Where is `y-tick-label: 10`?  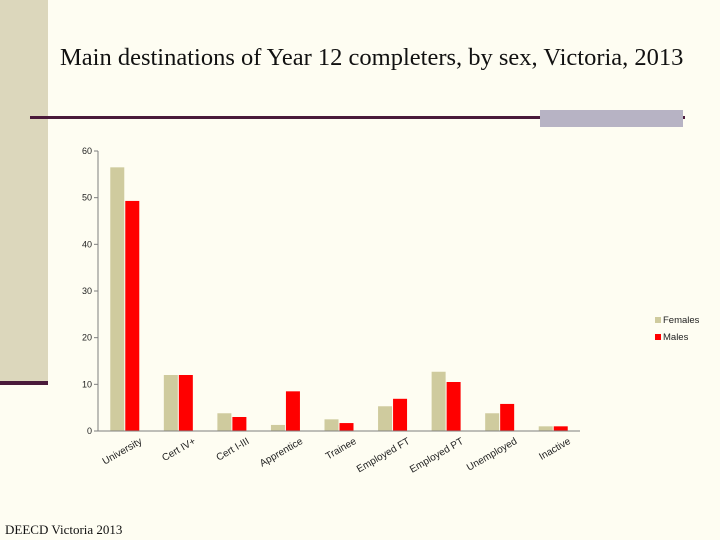
y-tick-label: 10 is located at coordinates (87, 384).